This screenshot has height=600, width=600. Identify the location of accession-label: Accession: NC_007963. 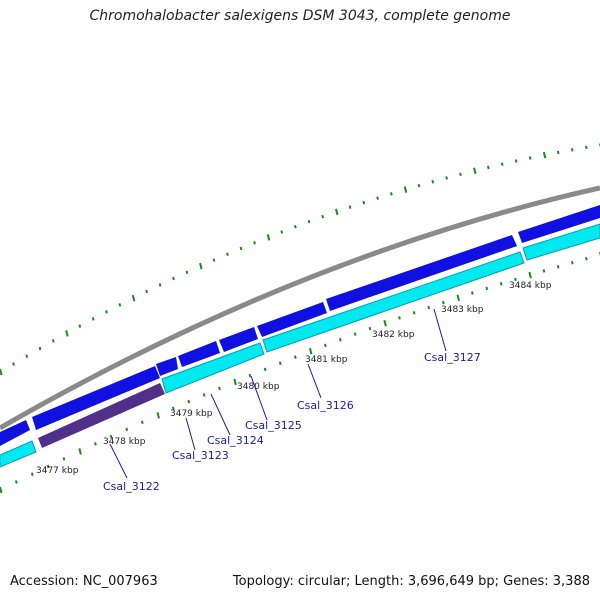
(84, 581).